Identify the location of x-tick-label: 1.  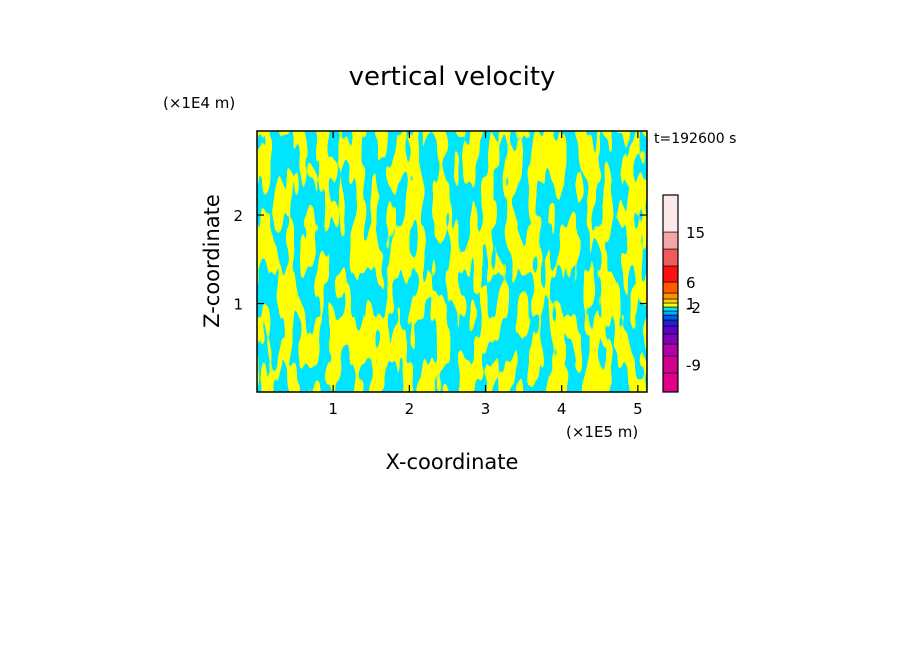
(333, 409).